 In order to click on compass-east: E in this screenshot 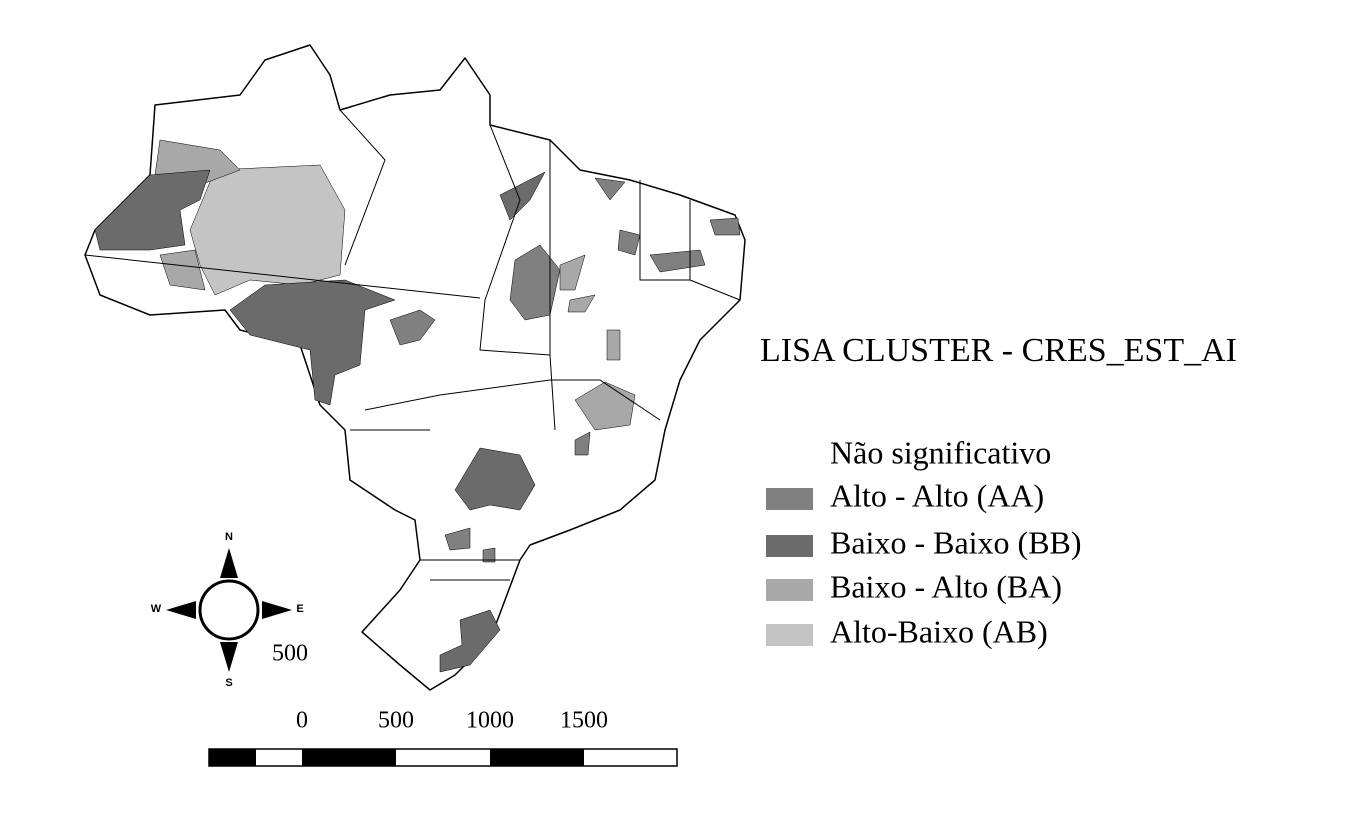, I will do `click(299, 609)`.